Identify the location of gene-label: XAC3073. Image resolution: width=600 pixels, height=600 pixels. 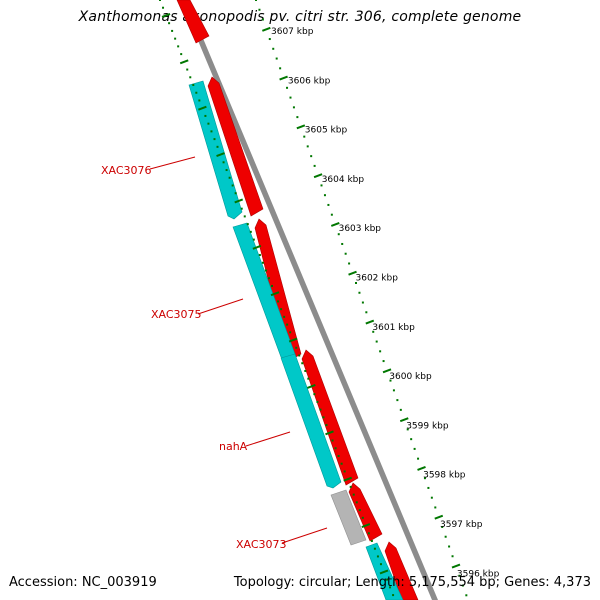
(261, 544).